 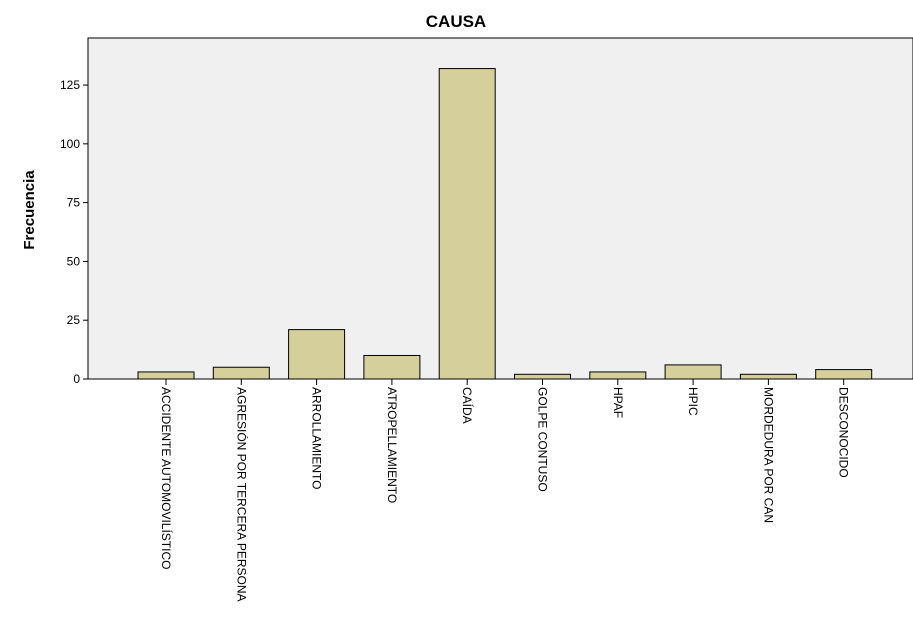 I want to click on x-tick-label: CAÍDA, so click(x=467, y=405).